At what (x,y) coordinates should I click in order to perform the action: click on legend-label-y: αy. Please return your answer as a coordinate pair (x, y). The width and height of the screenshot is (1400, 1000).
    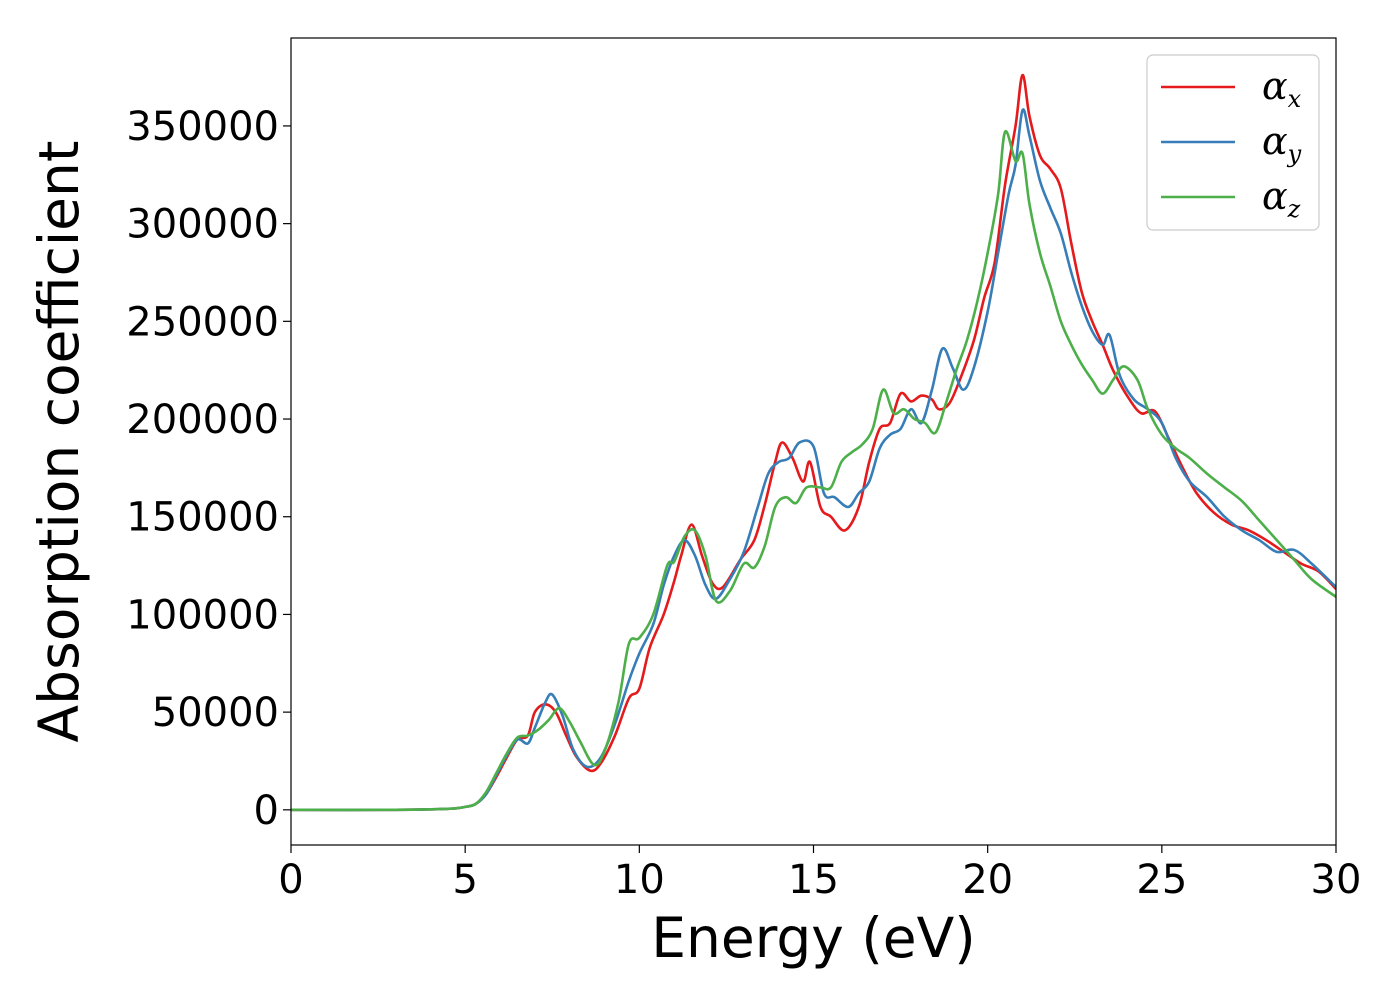
    Looking at the image, I should click on (1282, 143).